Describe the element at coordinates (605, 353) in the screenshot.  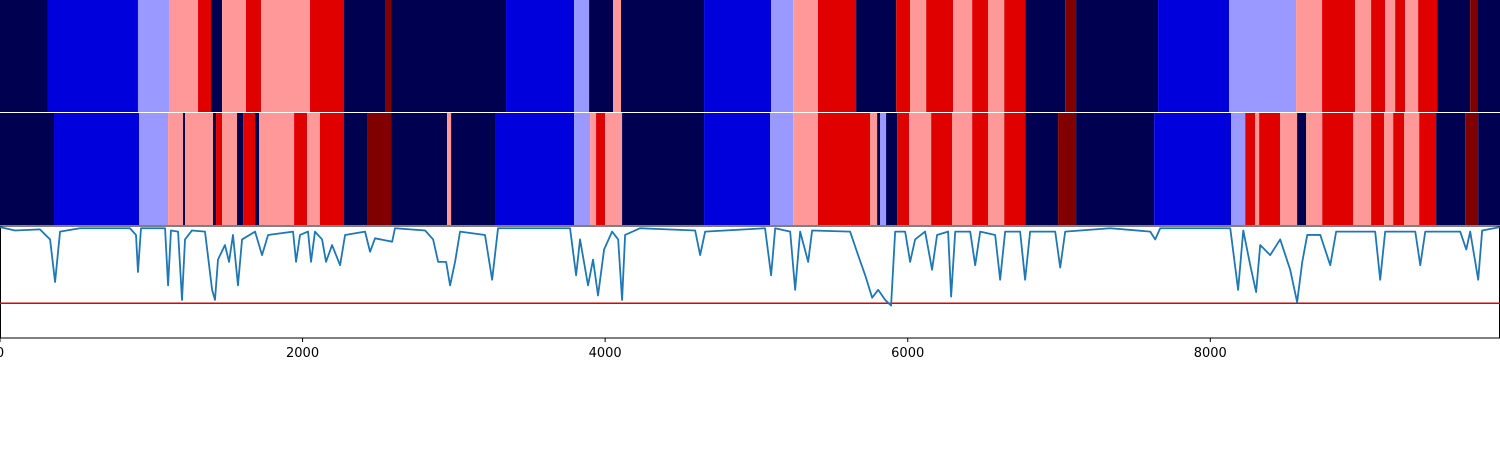
I see `x-tick-label: 4000` at that location.